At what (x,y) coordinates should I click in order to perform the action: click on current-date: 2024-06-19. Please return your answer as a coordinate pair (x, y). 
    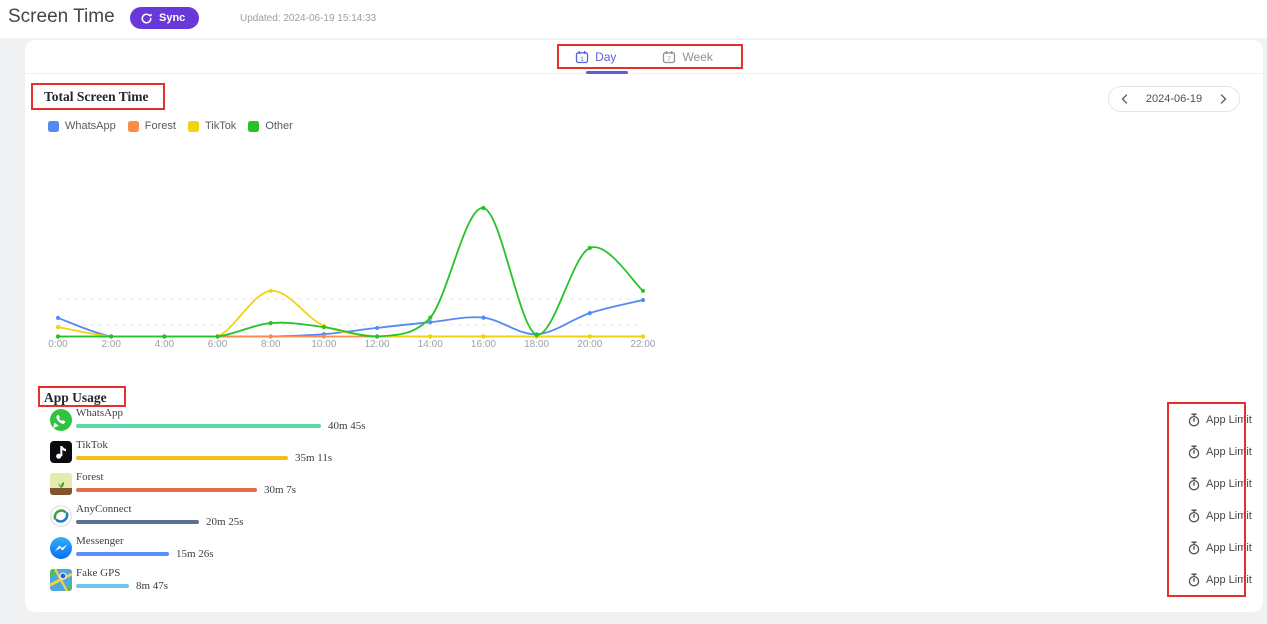
    Looking at the image, I should click on (1174, 99).